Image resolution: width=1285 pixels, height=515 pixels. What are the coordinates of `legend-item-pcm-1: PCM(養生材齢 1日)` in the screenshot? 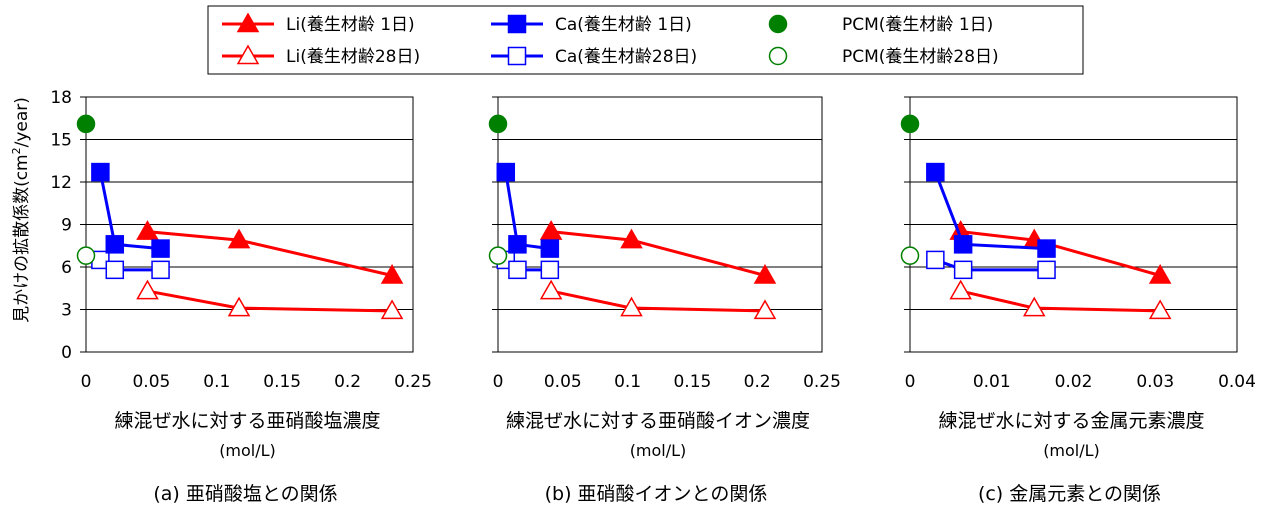 It's located at (880, 24).